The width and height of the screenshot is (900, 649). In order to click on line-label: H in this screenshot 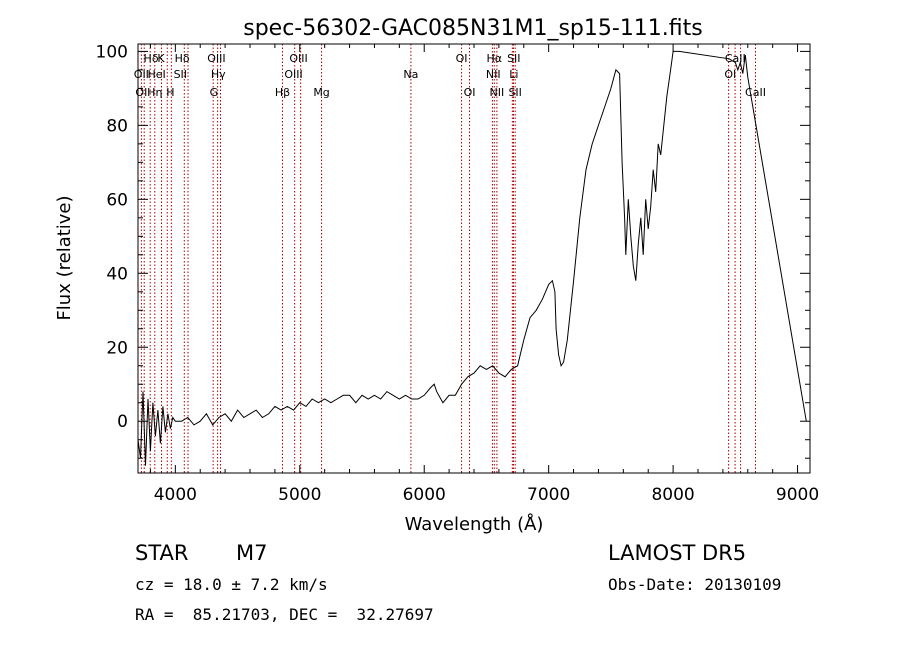, I will do `click(170, 92)`.